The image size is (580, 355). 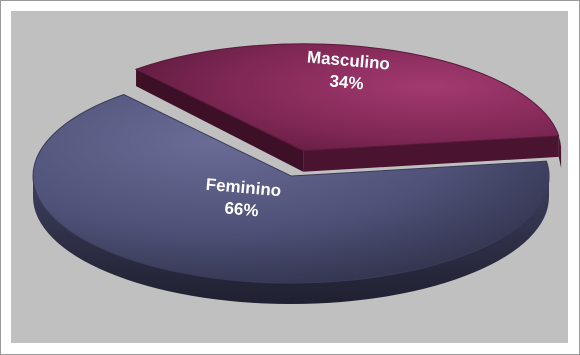 What do you see at coordinates (560, 152) in the screenshot?
I see `slice-side-masculino` at bounding box center [560, 152].